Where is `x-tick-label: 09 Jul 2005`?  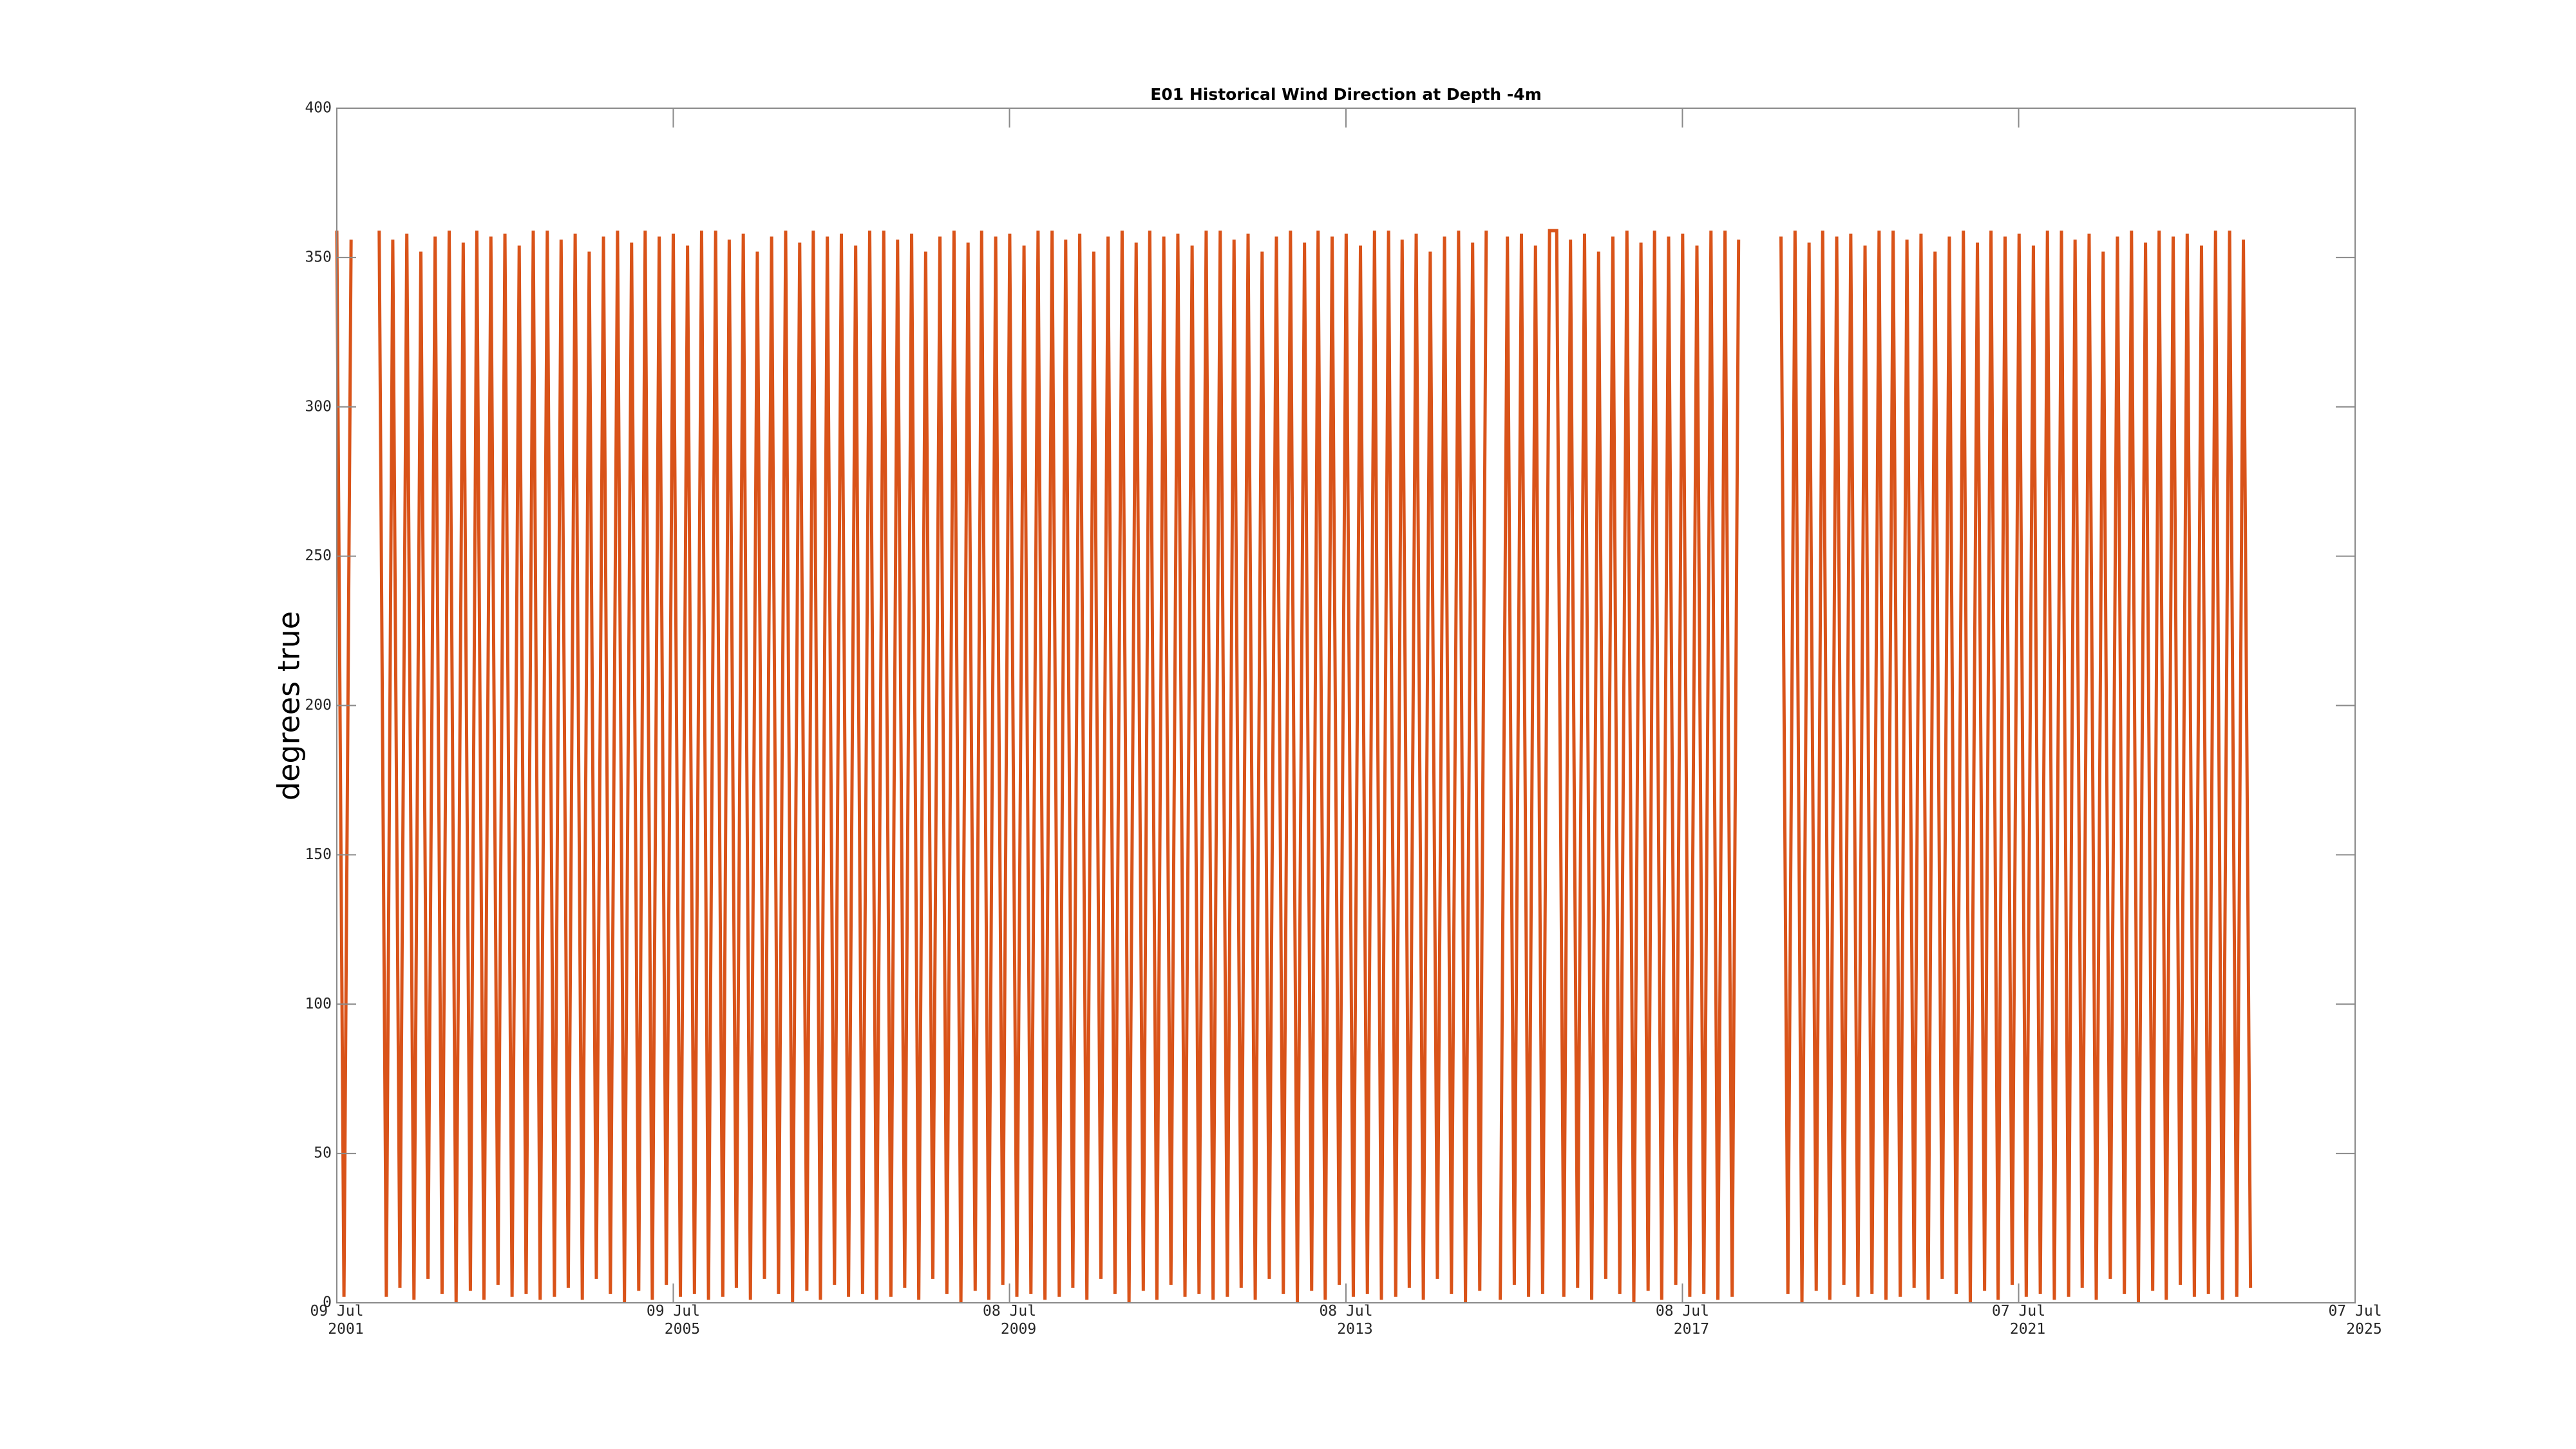 x-tick-label: 09 Jul 2005 is located at coordinates (674, 1320).